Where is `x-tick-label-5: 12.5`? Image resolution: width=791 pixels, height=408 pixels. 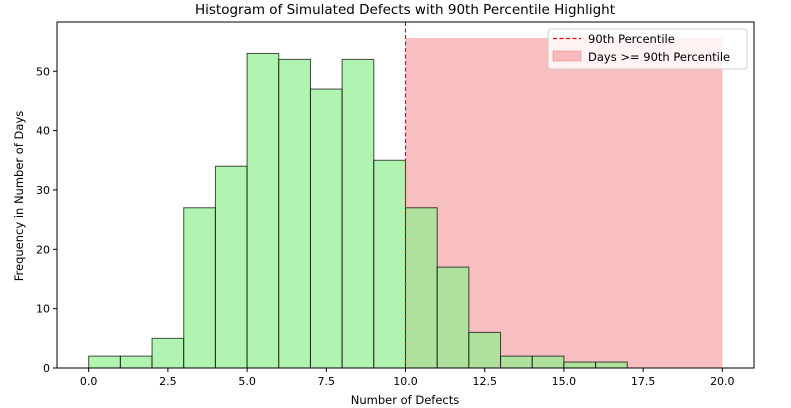 x-tick-label-5: 12.5 is located at coordinates (484, 381).